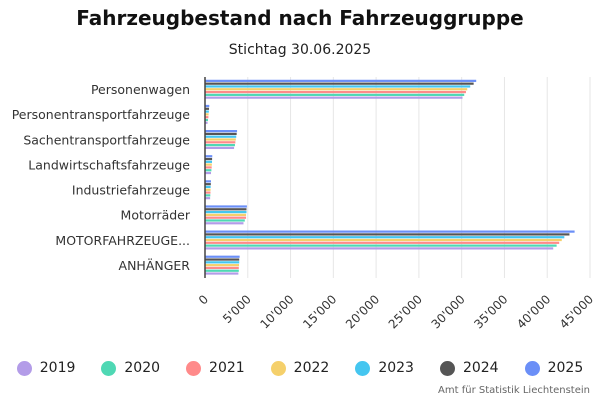 This screenshot has height=400, width=600. What do you see at coordinates (319, 311) in the screenshot?
I see `x-tick-label: 15'000` at bounding box center [319, 311].